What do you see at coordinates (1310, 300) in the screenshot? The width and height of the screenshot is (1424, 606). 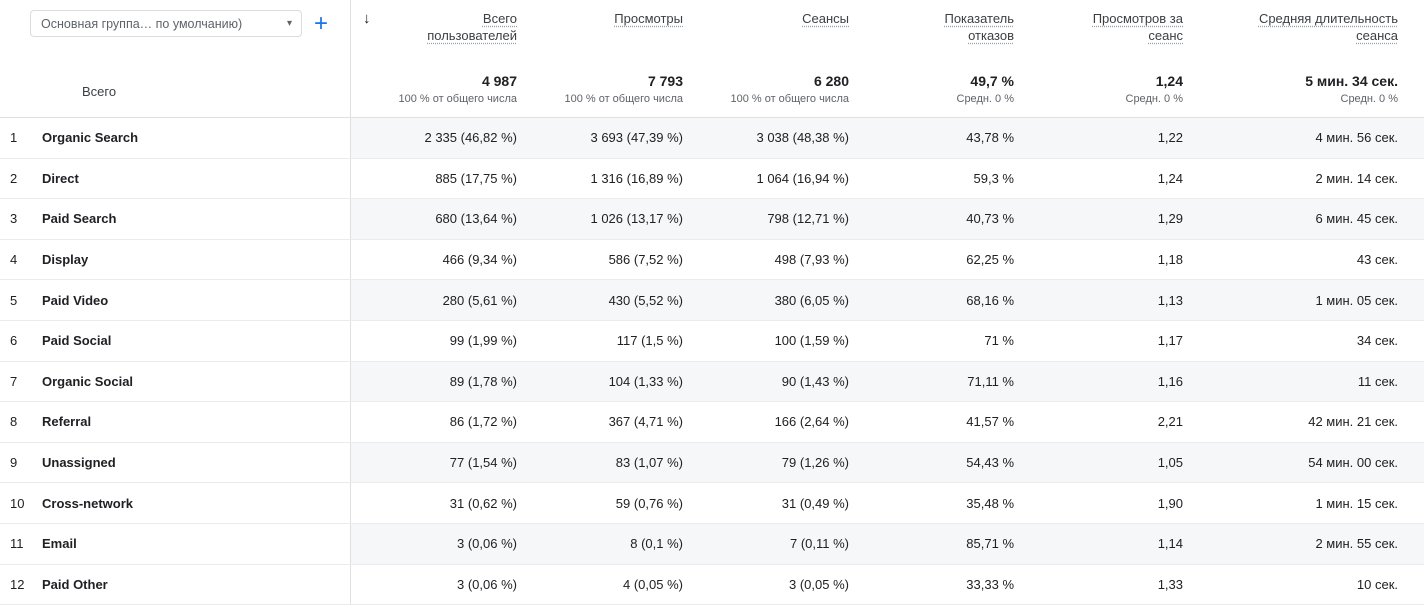 I see `metric-value: 1 мин. 05 сек.` at bounding box center [1310, 300].